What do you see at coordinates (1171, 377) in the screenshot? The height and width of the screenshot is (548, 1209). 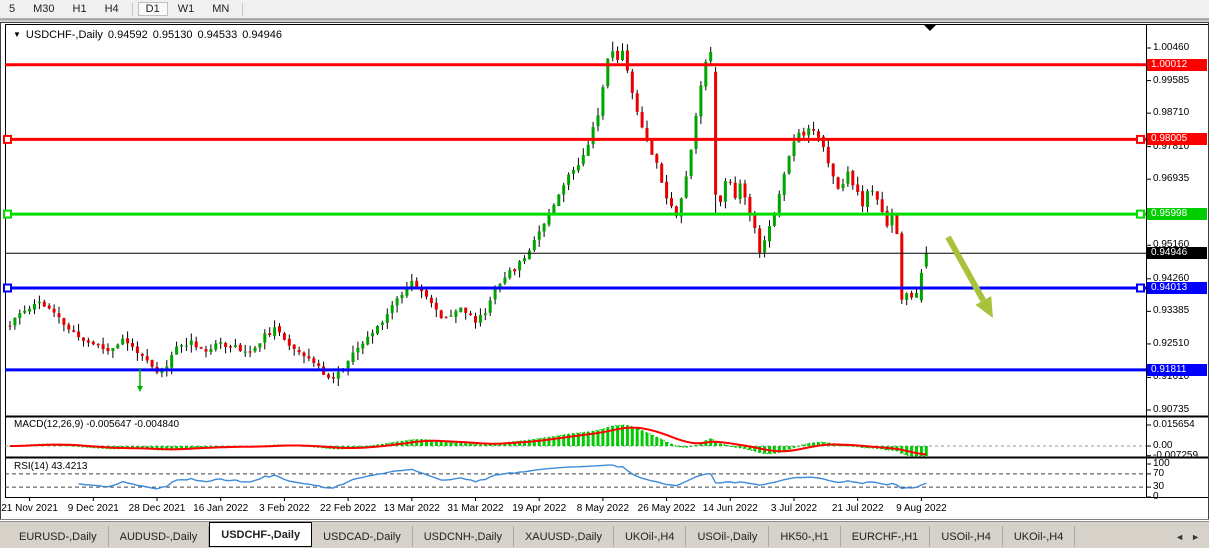 I see `price-tick: 0.91610` at bounding box center [1171, 377].